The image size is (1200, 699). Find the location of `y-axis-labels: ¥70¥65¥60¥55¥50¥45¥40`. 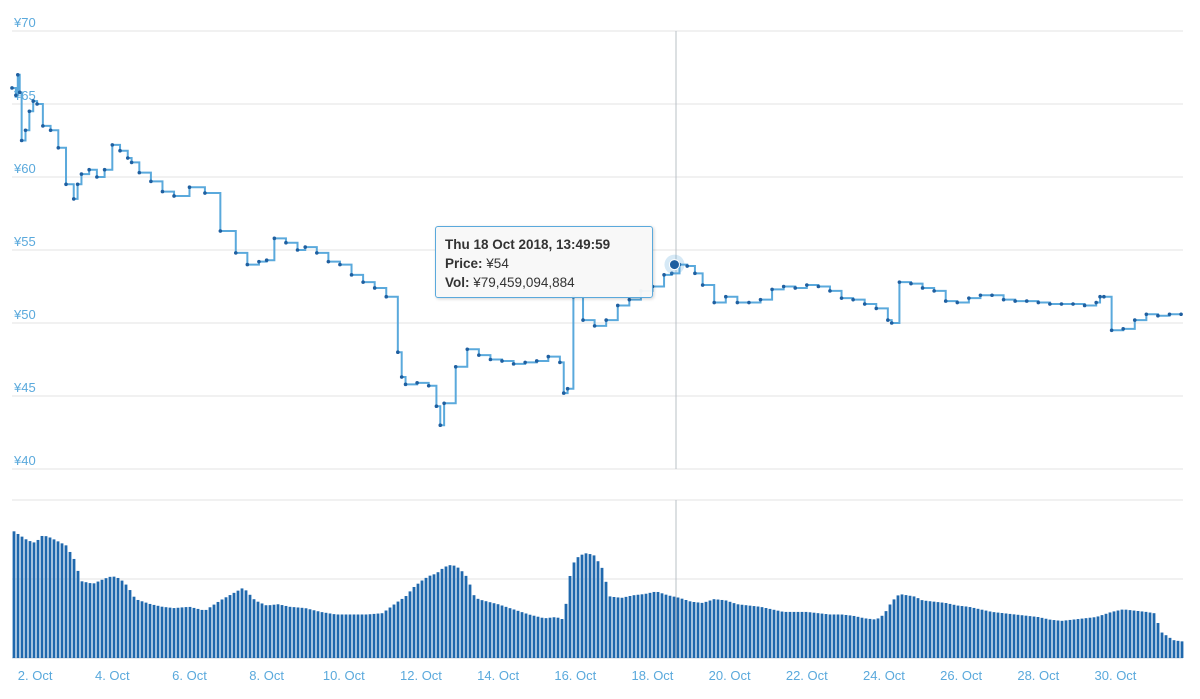

y-axis-labels: ¥70¥65¥60¥55¥50¥45¥40 is located at coordinates (24, 241).